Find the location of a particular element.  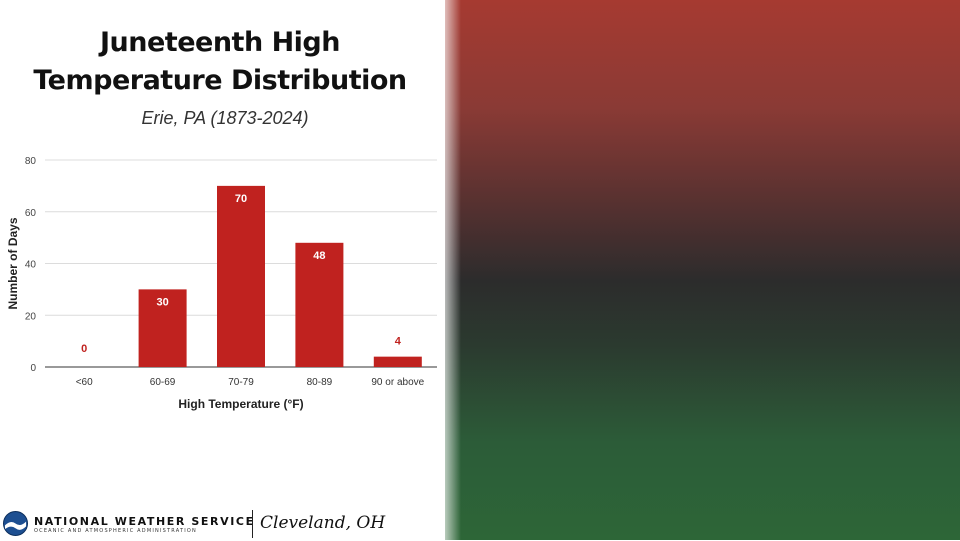

y-tick-label: 40 is located at coordinates (31, 265).